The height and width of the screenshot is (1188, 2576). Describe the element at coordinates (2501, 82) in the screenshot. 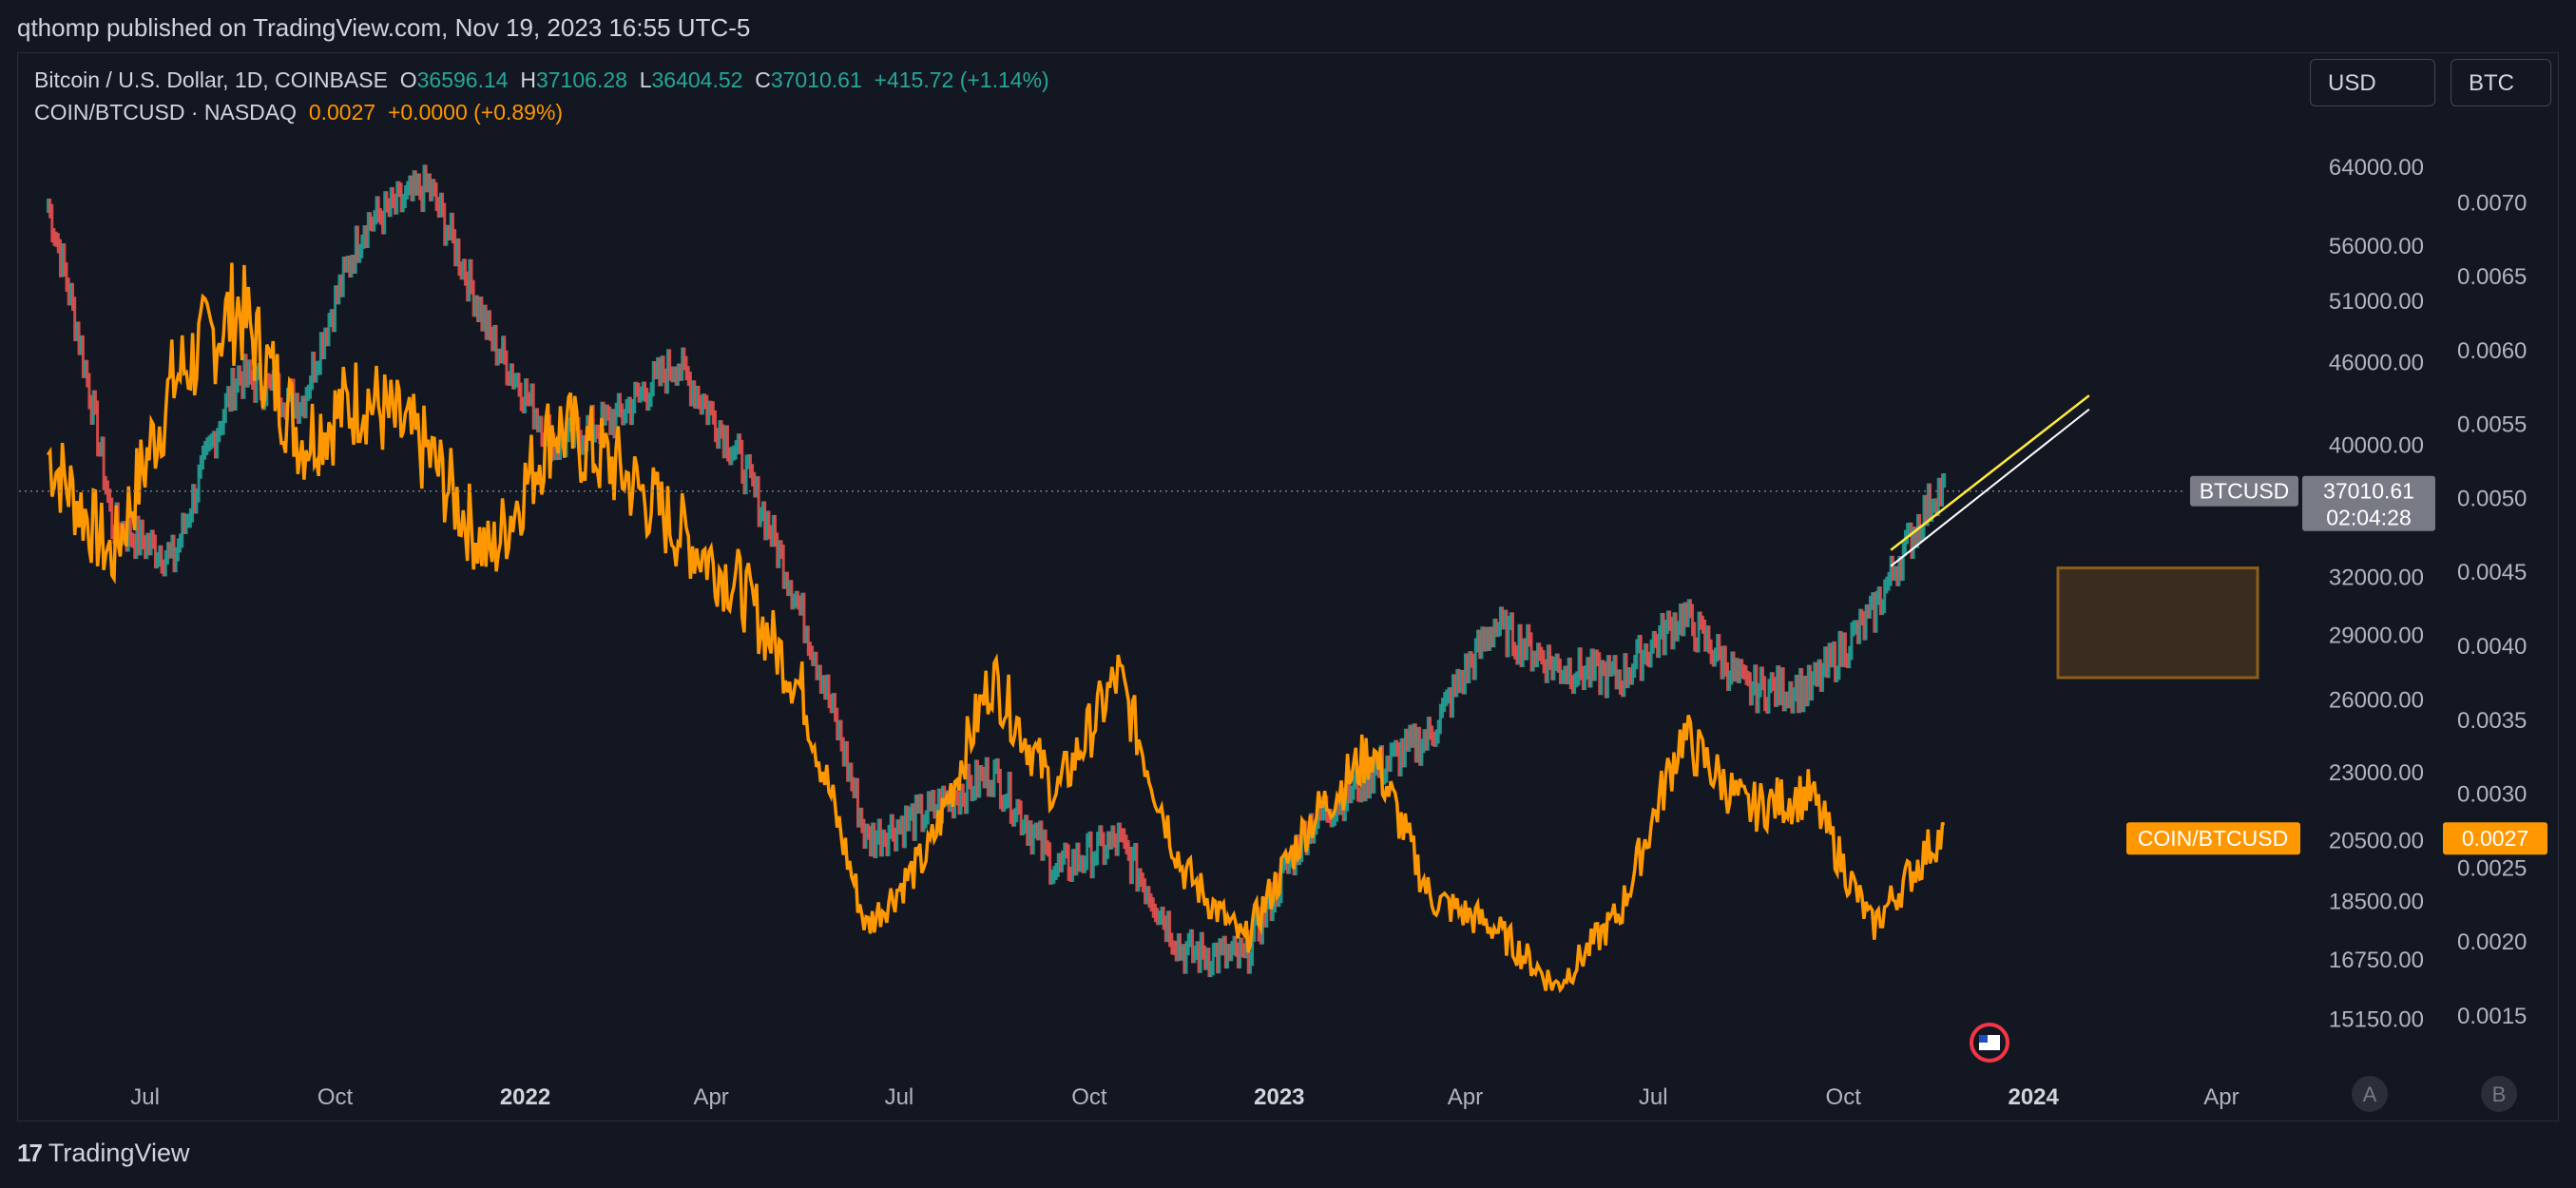

I see `btc-currency-button: BTC` at that location.